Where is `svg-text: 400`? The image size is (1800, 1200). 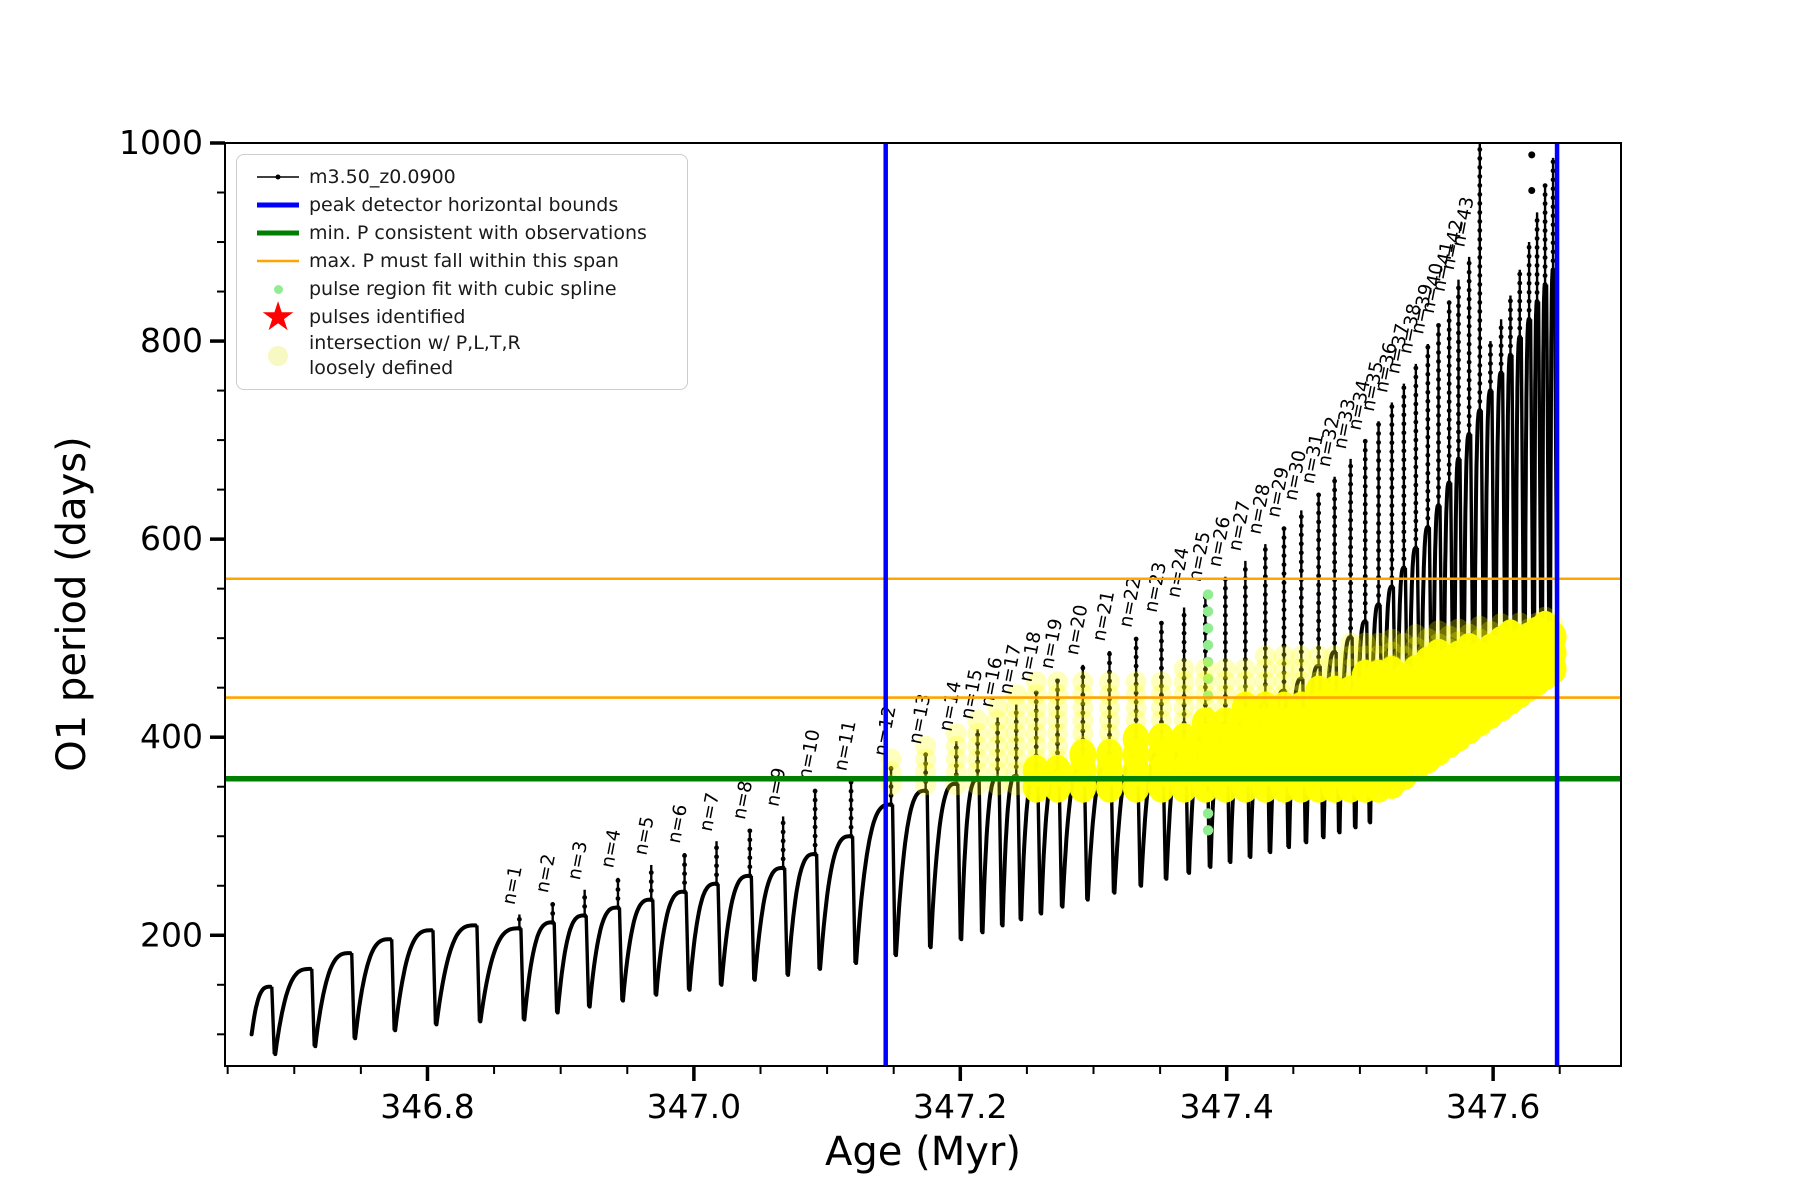
svg-text: 400 is located at coordinates (171, 736).